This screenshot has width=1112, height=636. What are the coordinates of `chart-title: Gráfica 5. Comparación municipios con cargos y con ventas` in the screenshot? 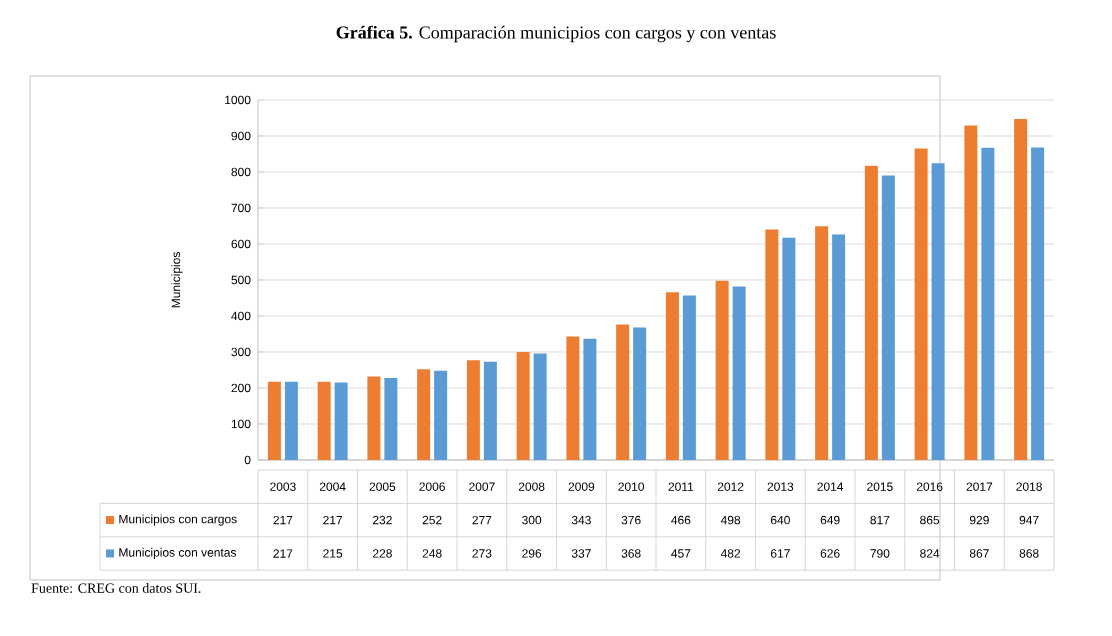 It's located at (556, 34).